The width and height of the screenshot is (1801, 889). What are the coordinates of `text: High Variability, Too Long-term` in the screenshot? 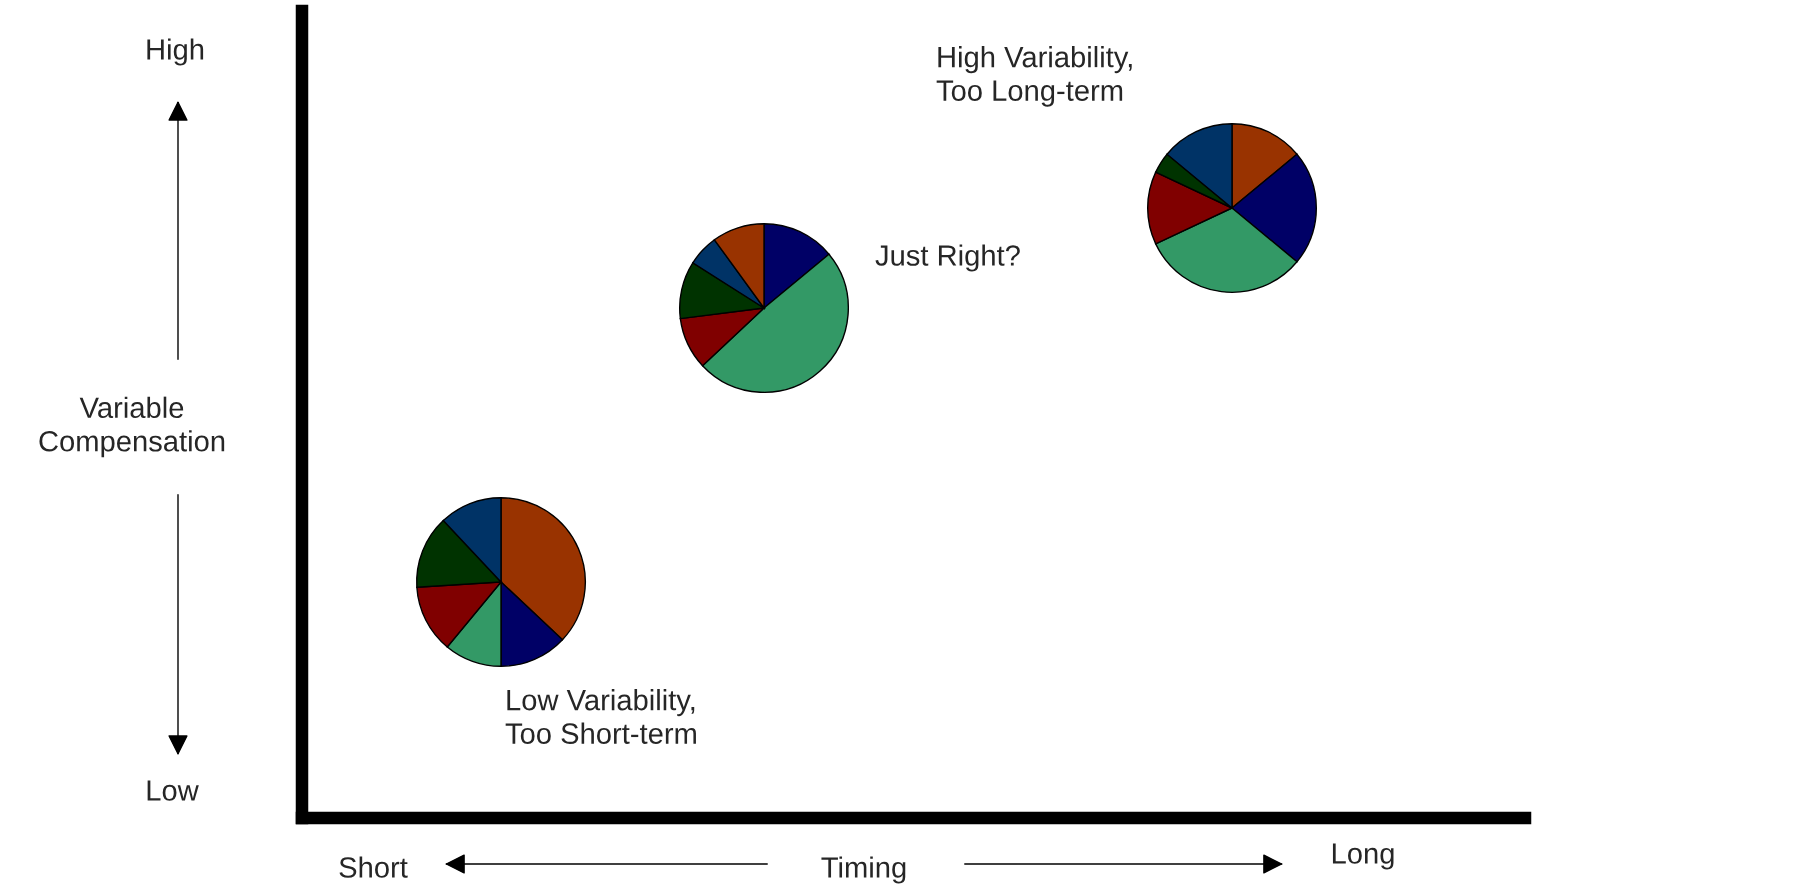 It's located at (1034, 76).